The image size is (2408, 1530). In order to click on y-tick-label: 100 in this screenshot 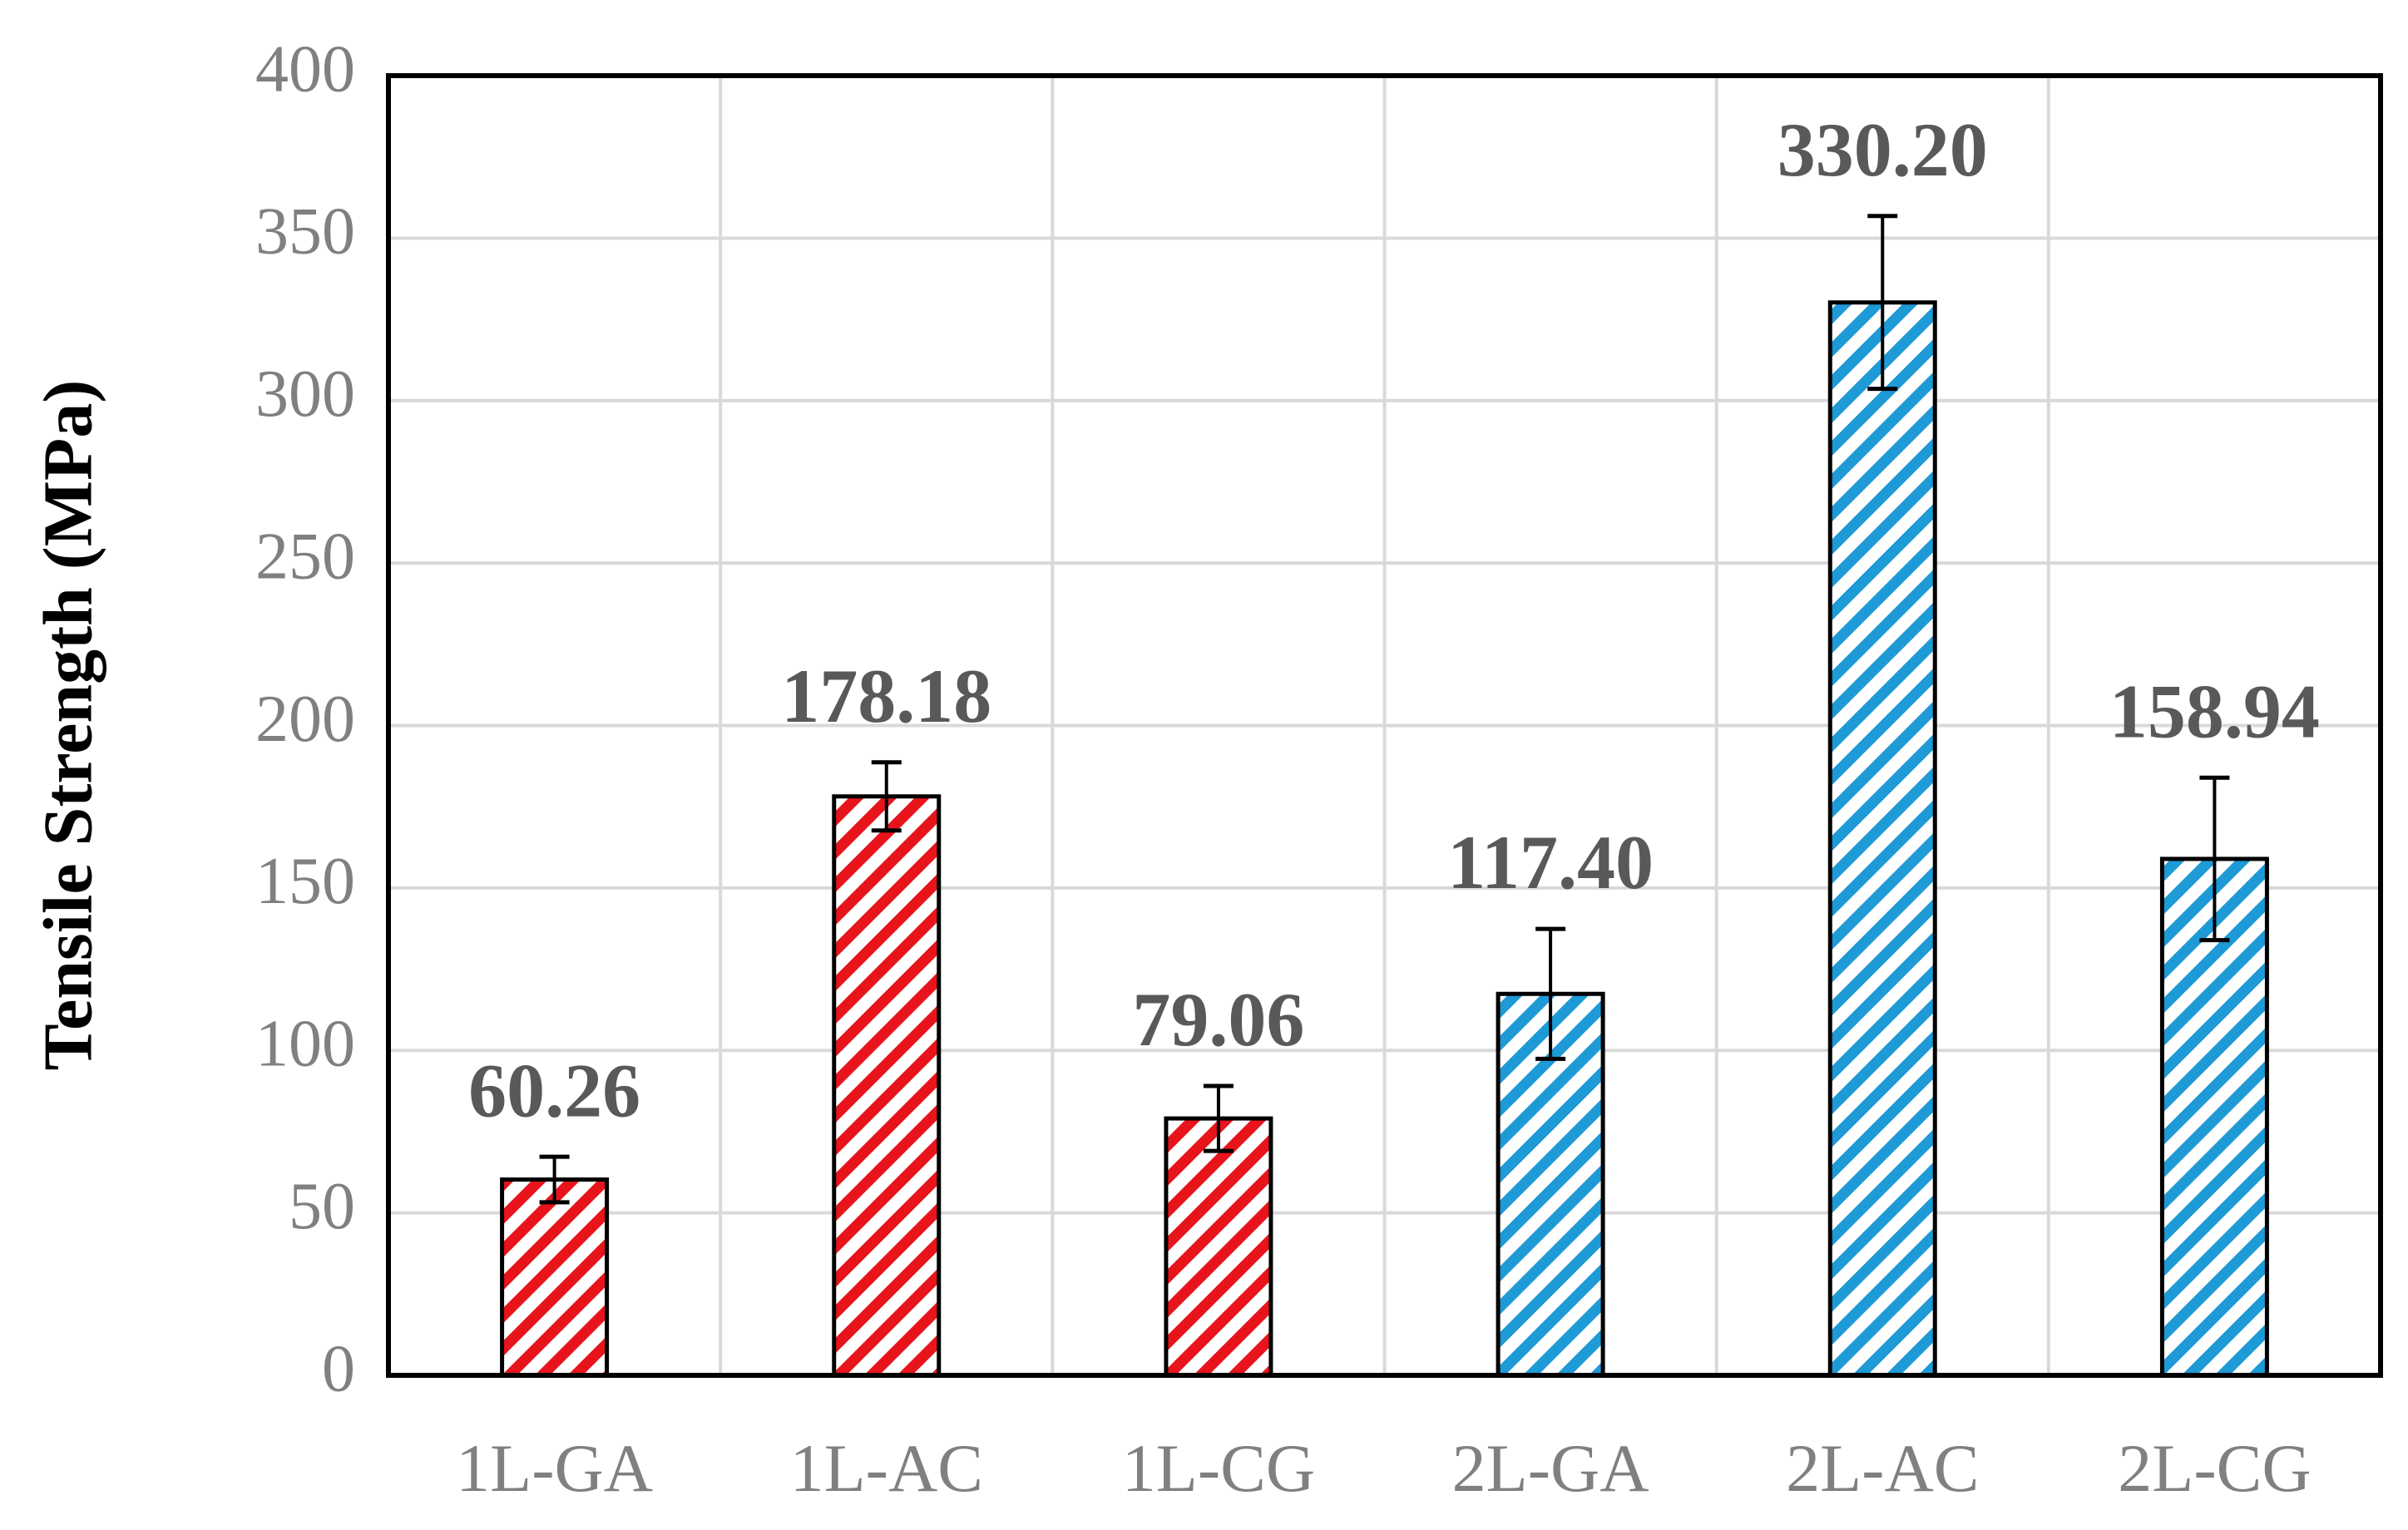, I will do `click(305, 1044)`.